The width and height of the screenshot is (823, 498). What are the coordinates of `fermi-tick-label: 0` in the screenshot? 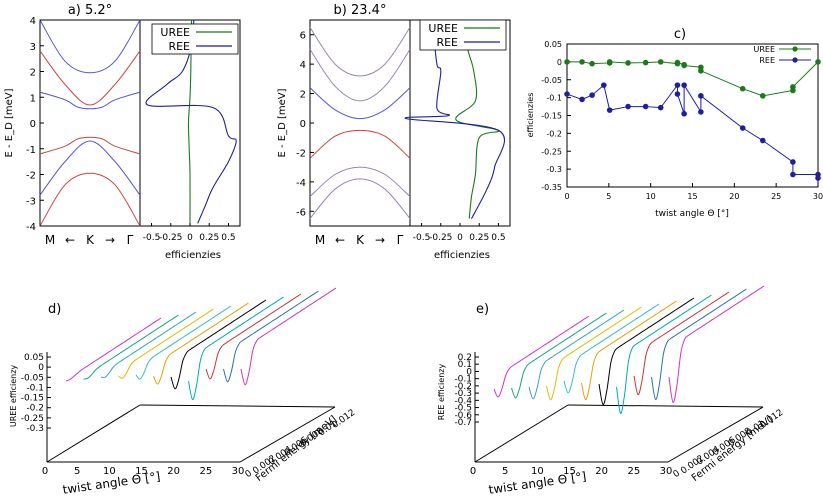 It's located at (249, 474).